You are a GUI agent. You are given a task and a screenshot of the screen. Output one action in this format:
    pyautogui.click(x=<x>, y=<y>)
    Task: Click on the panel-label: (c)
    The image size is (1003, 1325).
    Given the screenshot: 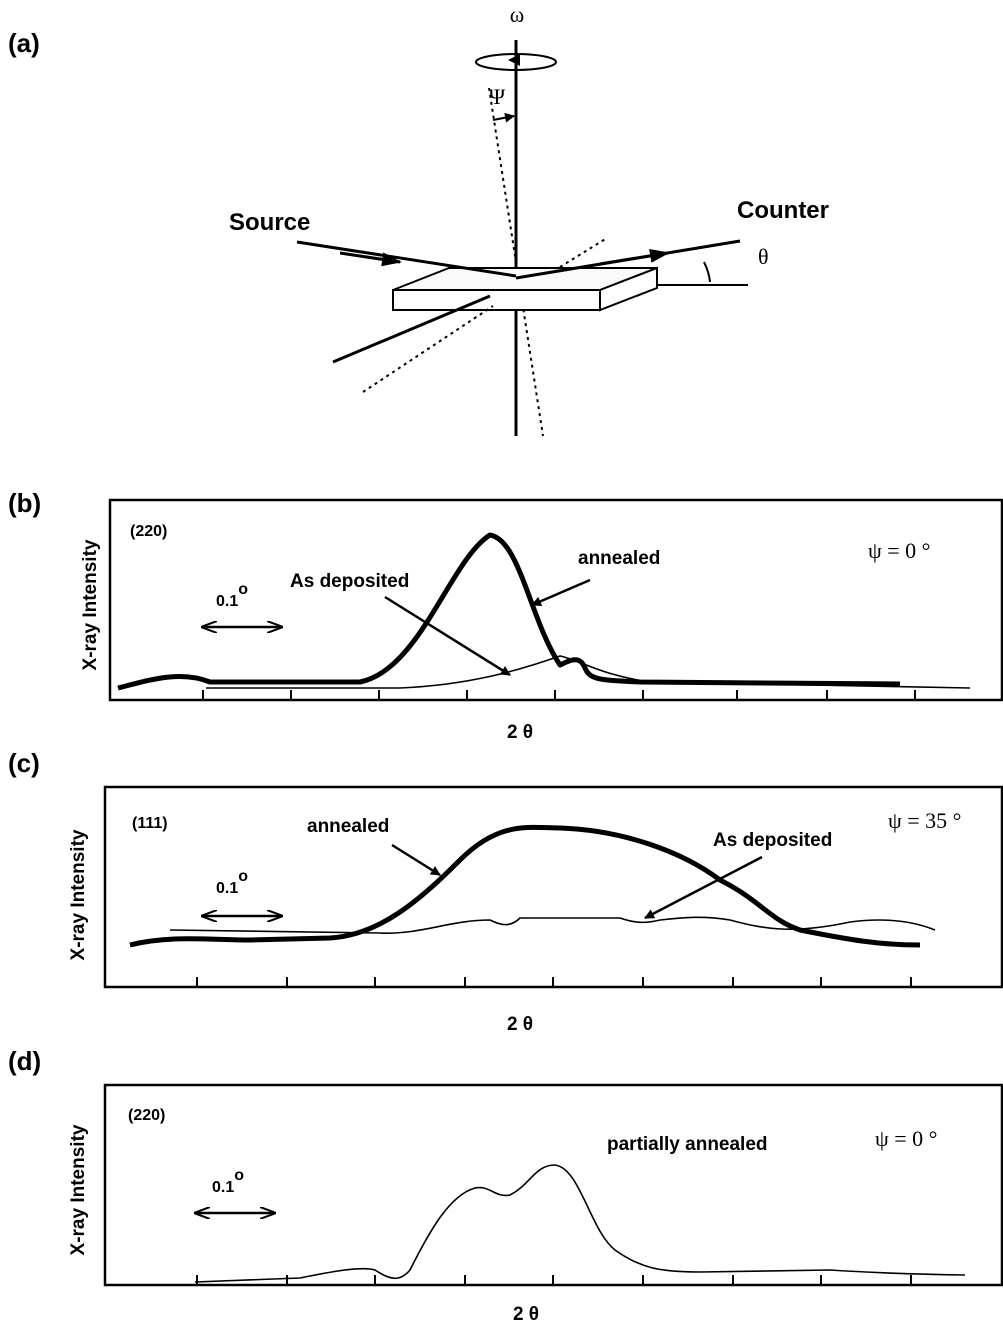 What is the action you would take?
    pyautogui.click(x=24, y=763)
    